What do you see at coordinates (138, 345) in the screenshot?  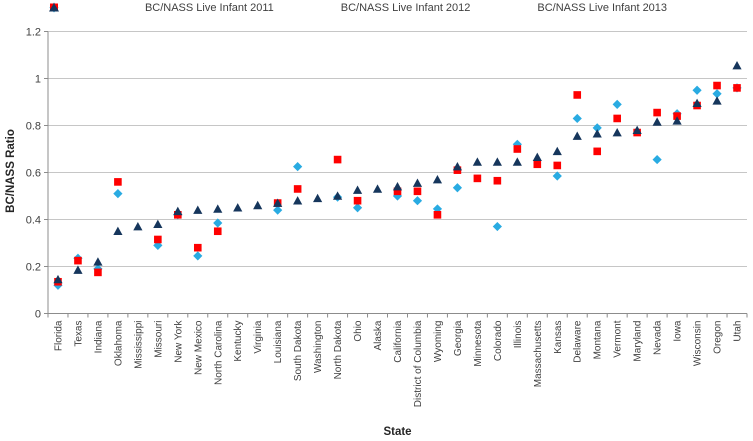 I see `x-axis-state-label: Mississippi` at bounding box center [138, 345].